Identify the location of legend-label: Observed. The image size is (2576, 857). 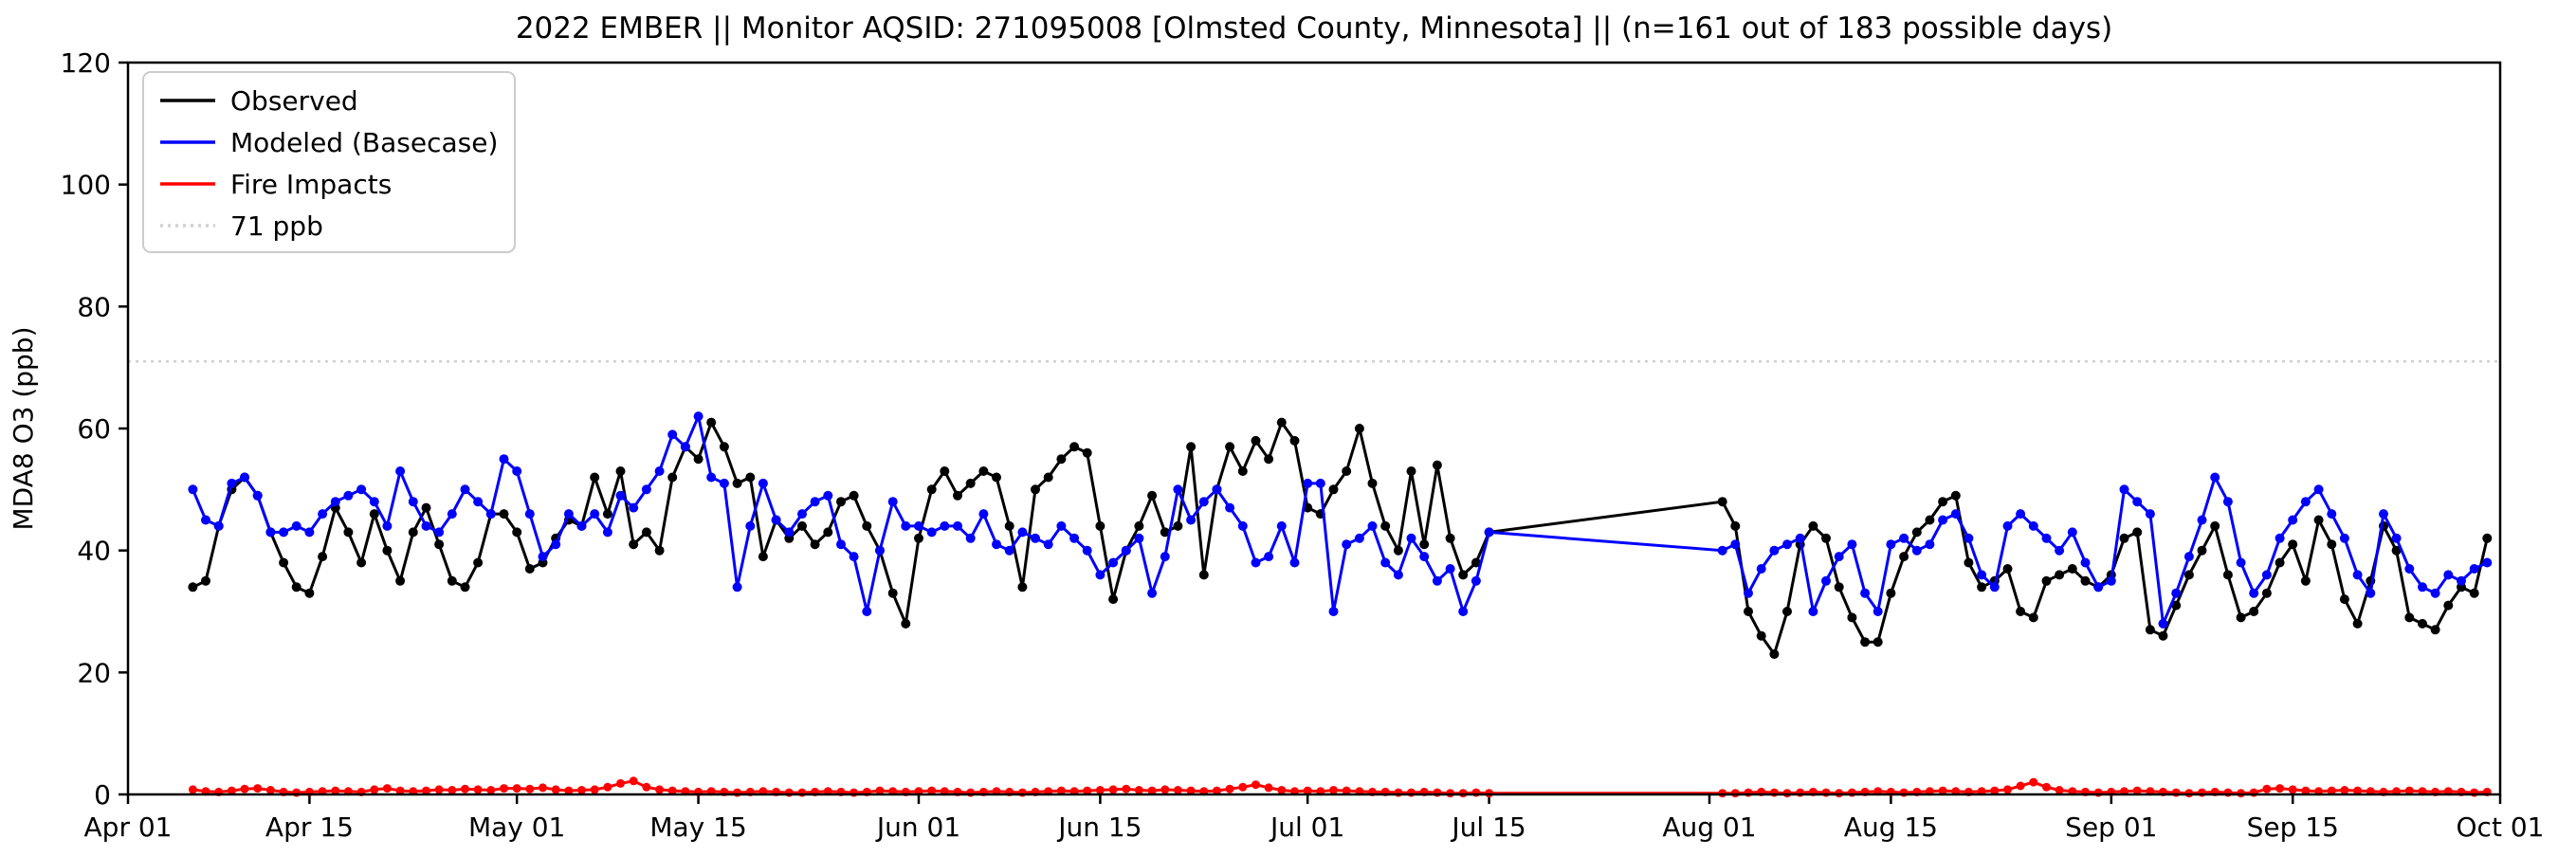
(294, 101).